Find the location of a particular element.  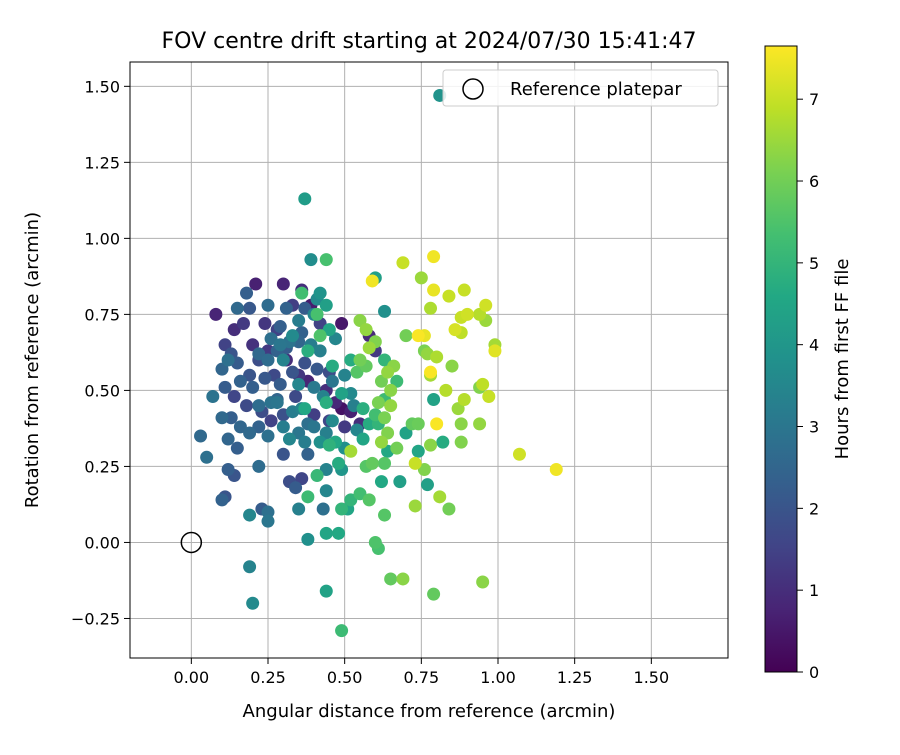

y-tick-label: 0.50 is located at coordinates (102, 390).